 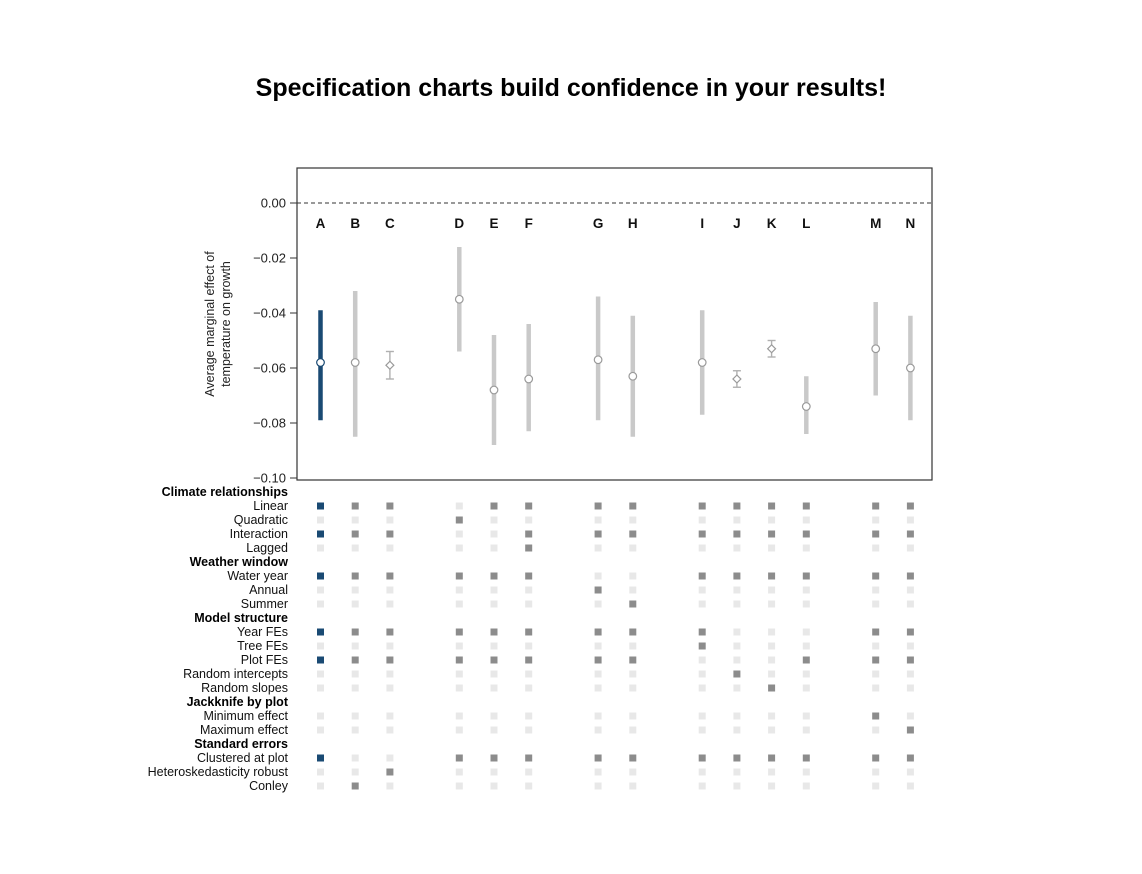 I want to click on row-label: Plot FEs, so click(x=264, y=660).